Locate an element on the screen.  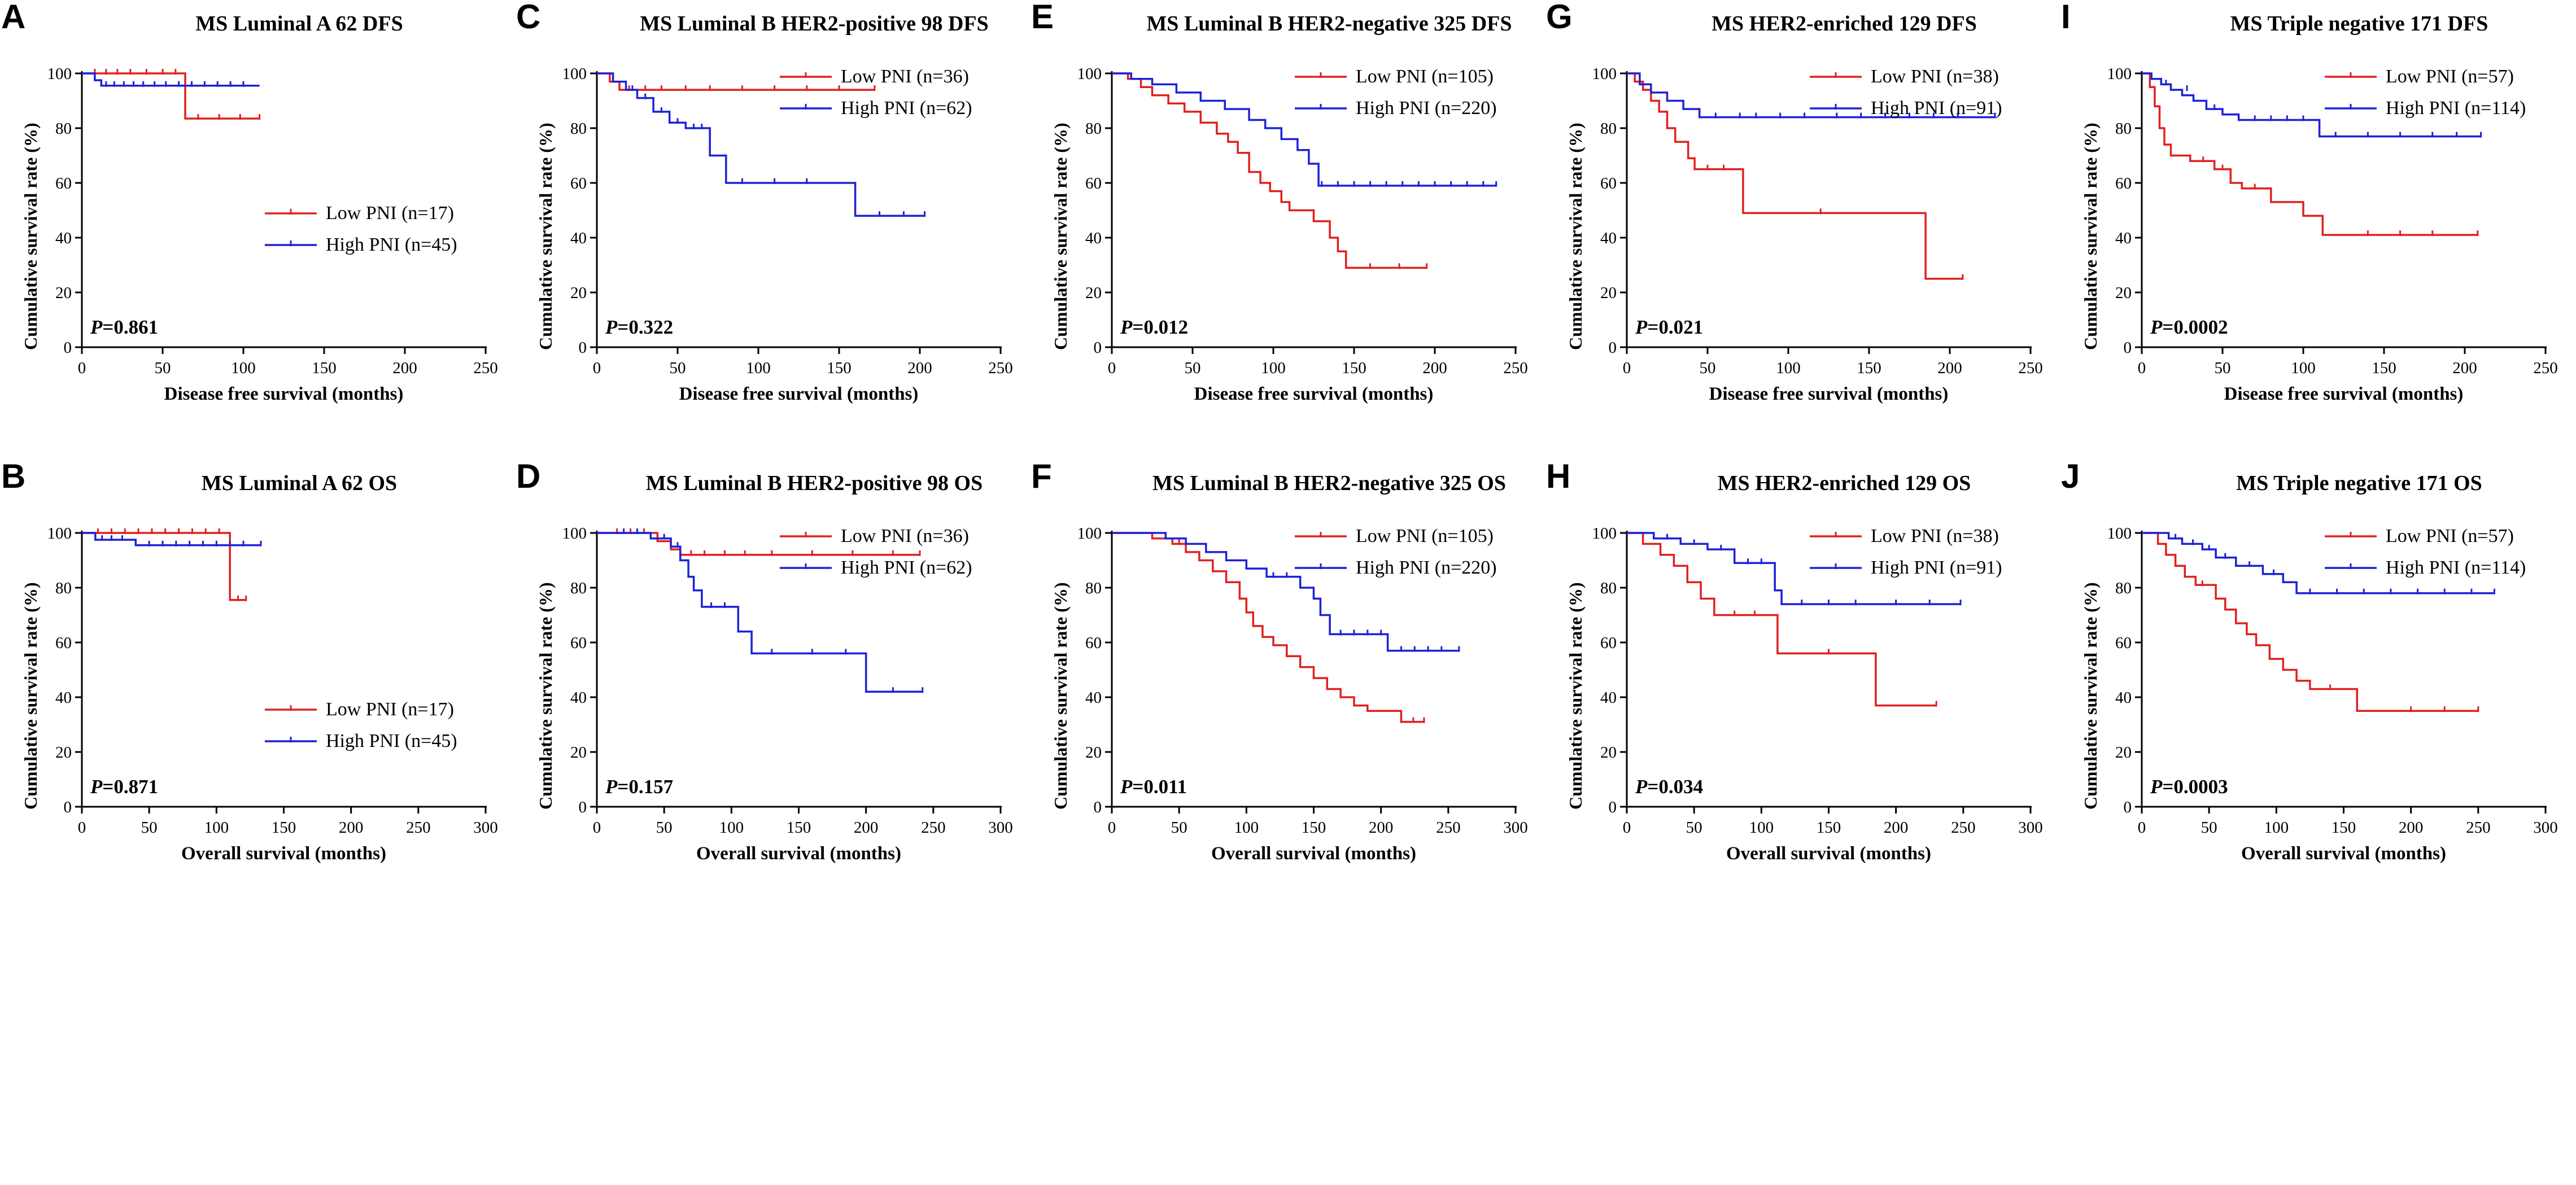
panel-letter: G is located at coordinates (1559, 18).